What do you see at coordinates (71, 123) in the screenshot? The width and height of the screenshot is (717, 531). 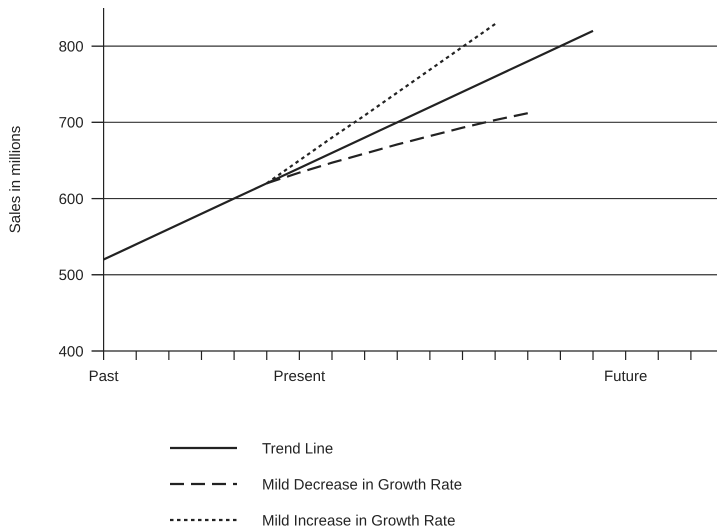 I see `y-tick-label: 700` at bounding box center [71, 123].